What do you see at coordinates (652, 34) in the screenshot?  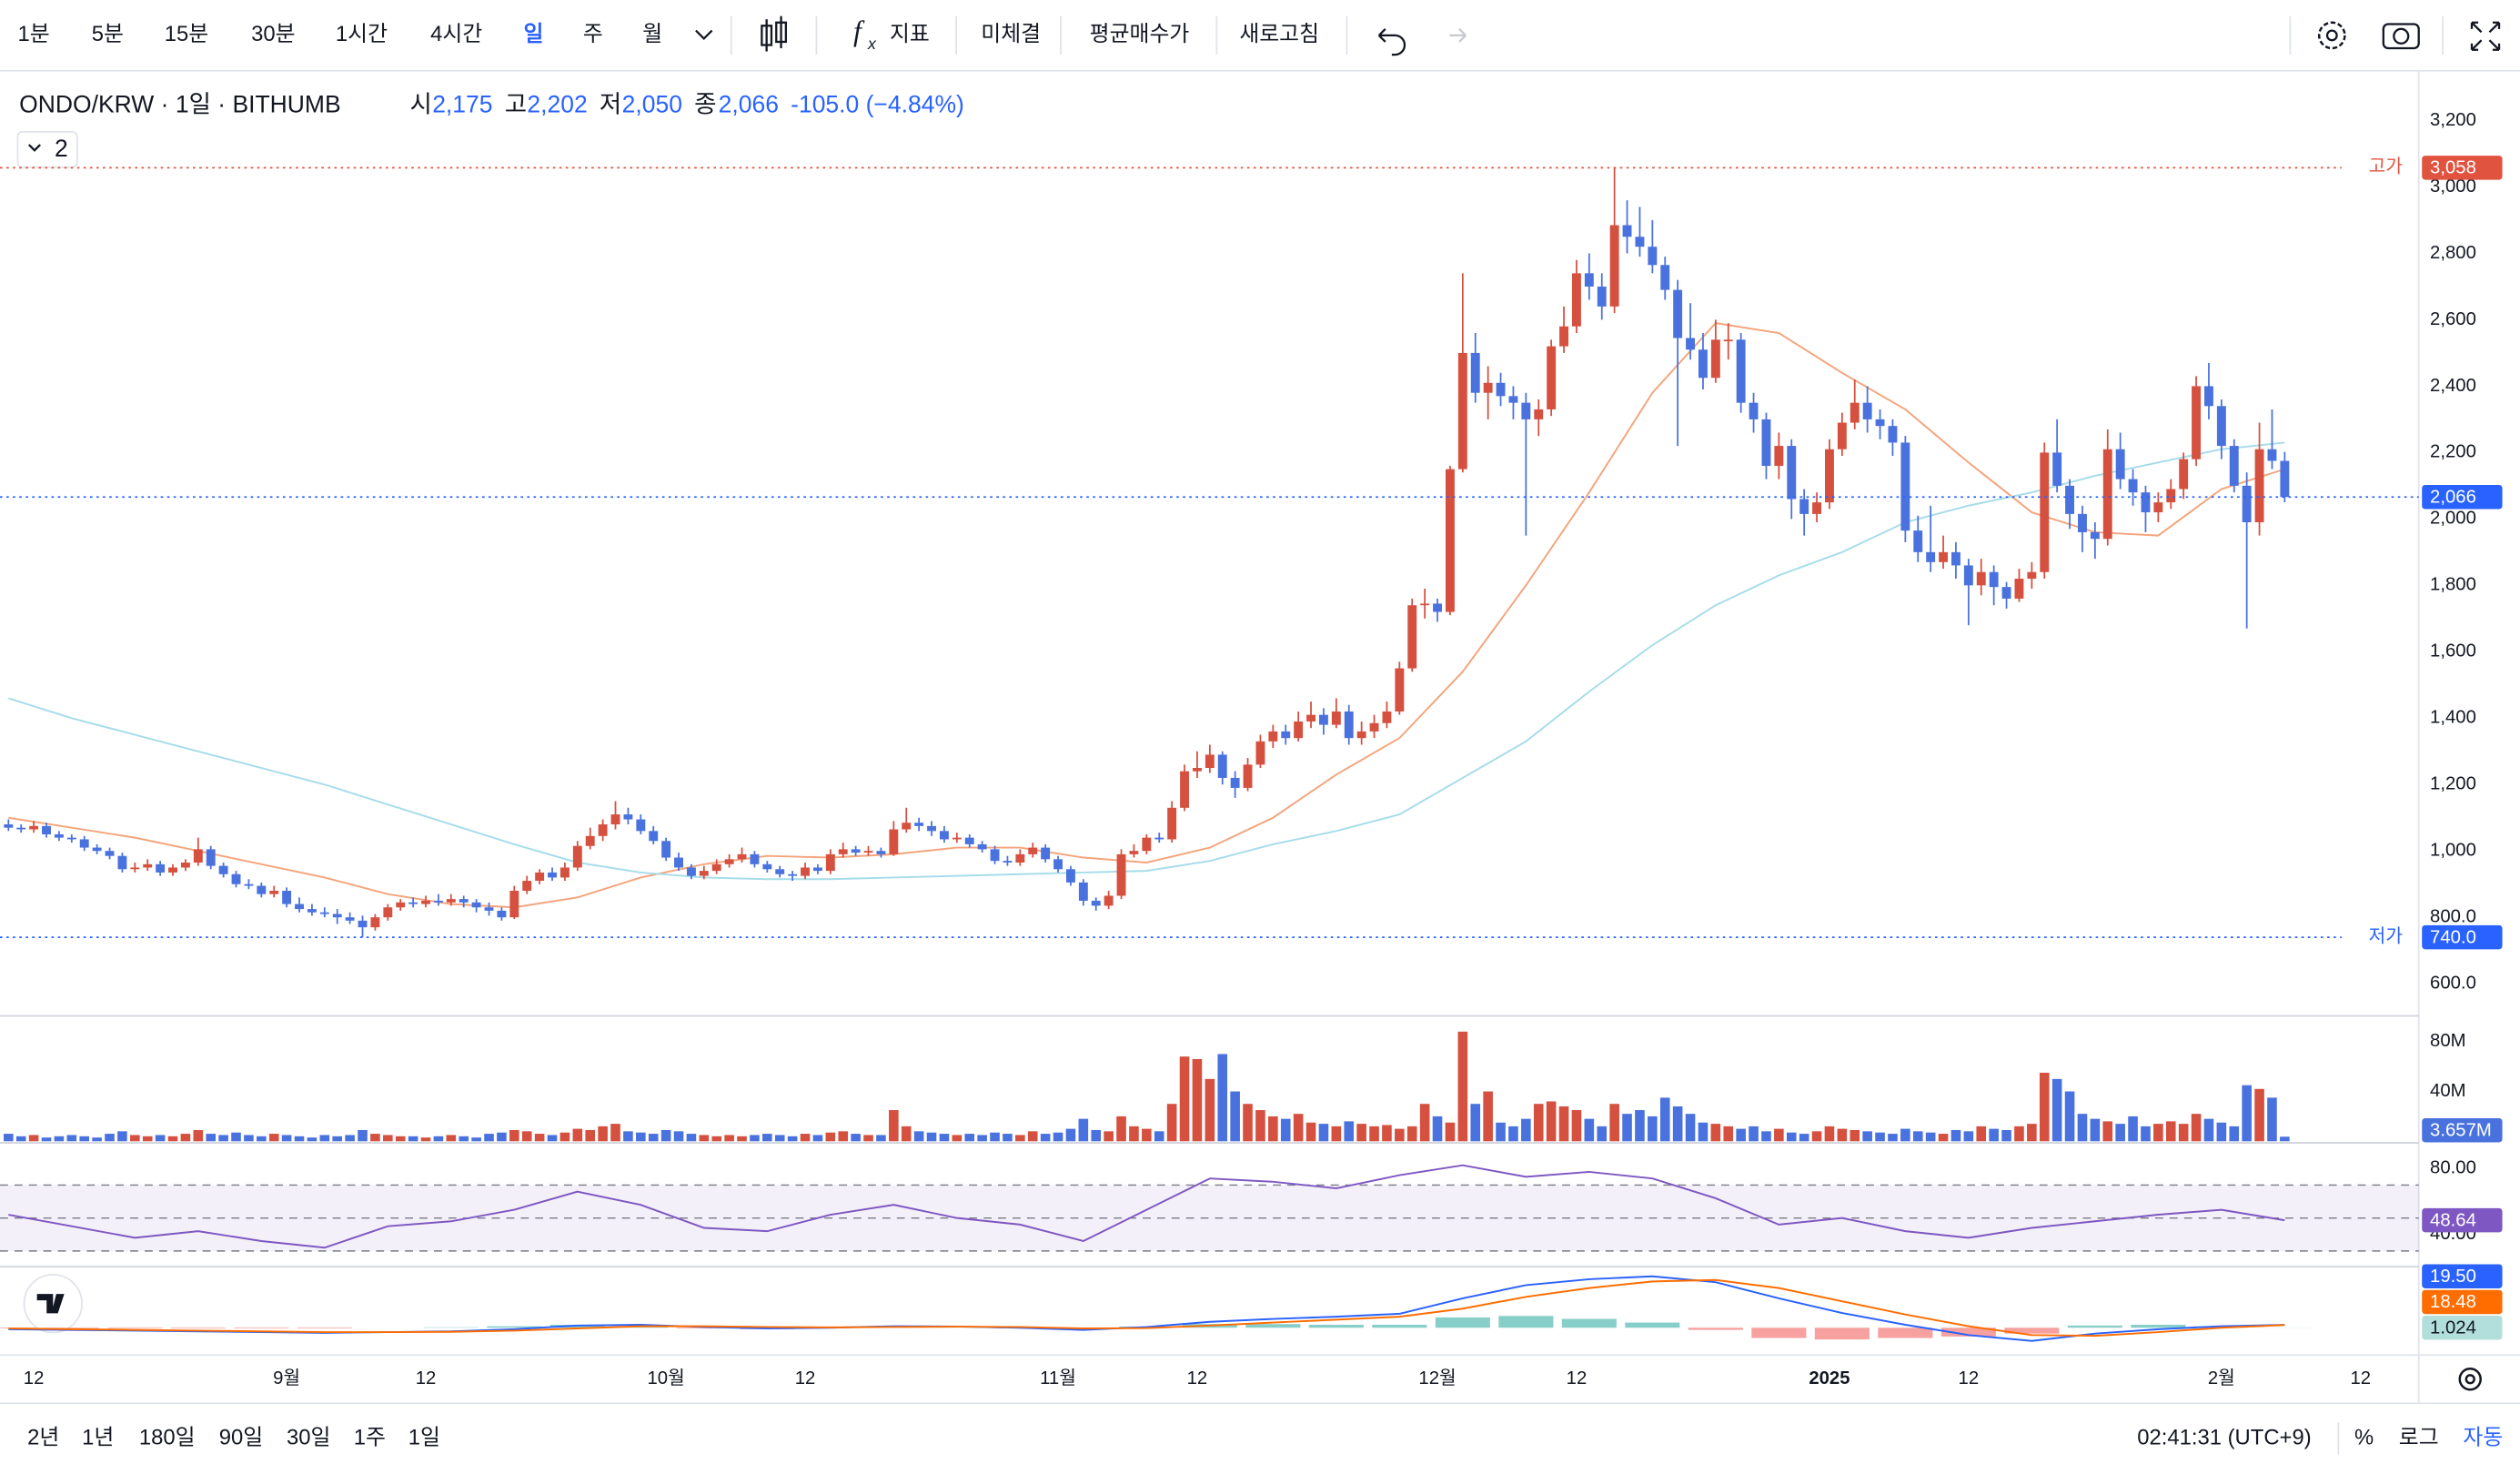 I see `interval-button: 월` at bounding box center [652, 34].